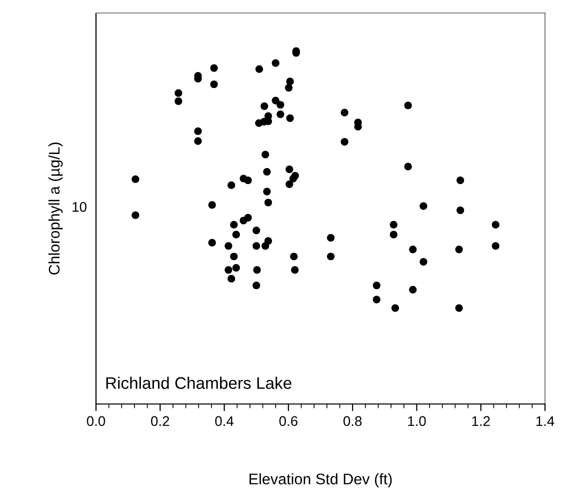 This screenshot has height=495, width=565. What do you see at coordinates (96, 421) in the screenshot?
I see `x-tick-label: 0.0` at bounding box center [96, 421].